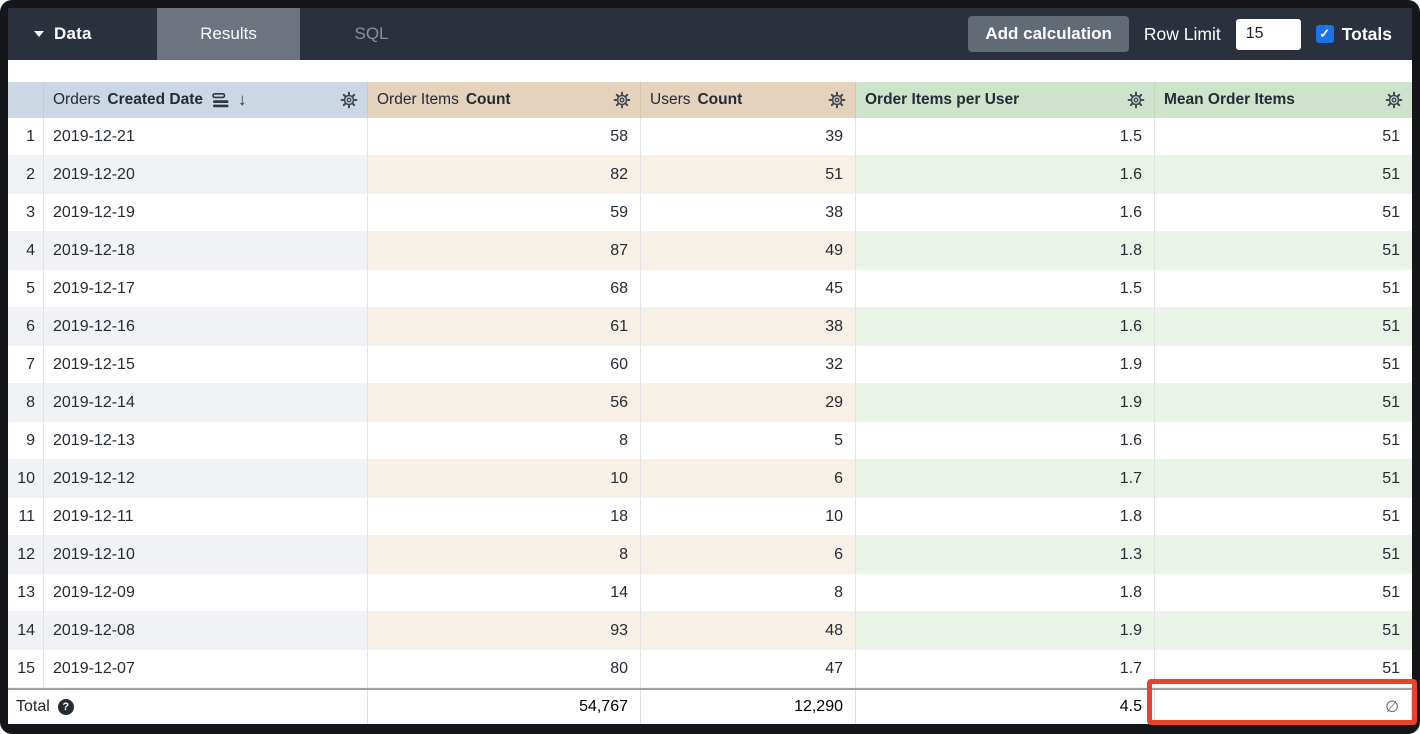 The width and height of the screenshot is (1420, 734). What do you see at coordinates (504, 479) in the screenshot?
I see `order-items-count-cell: 10` at bounding box center [504, 479].